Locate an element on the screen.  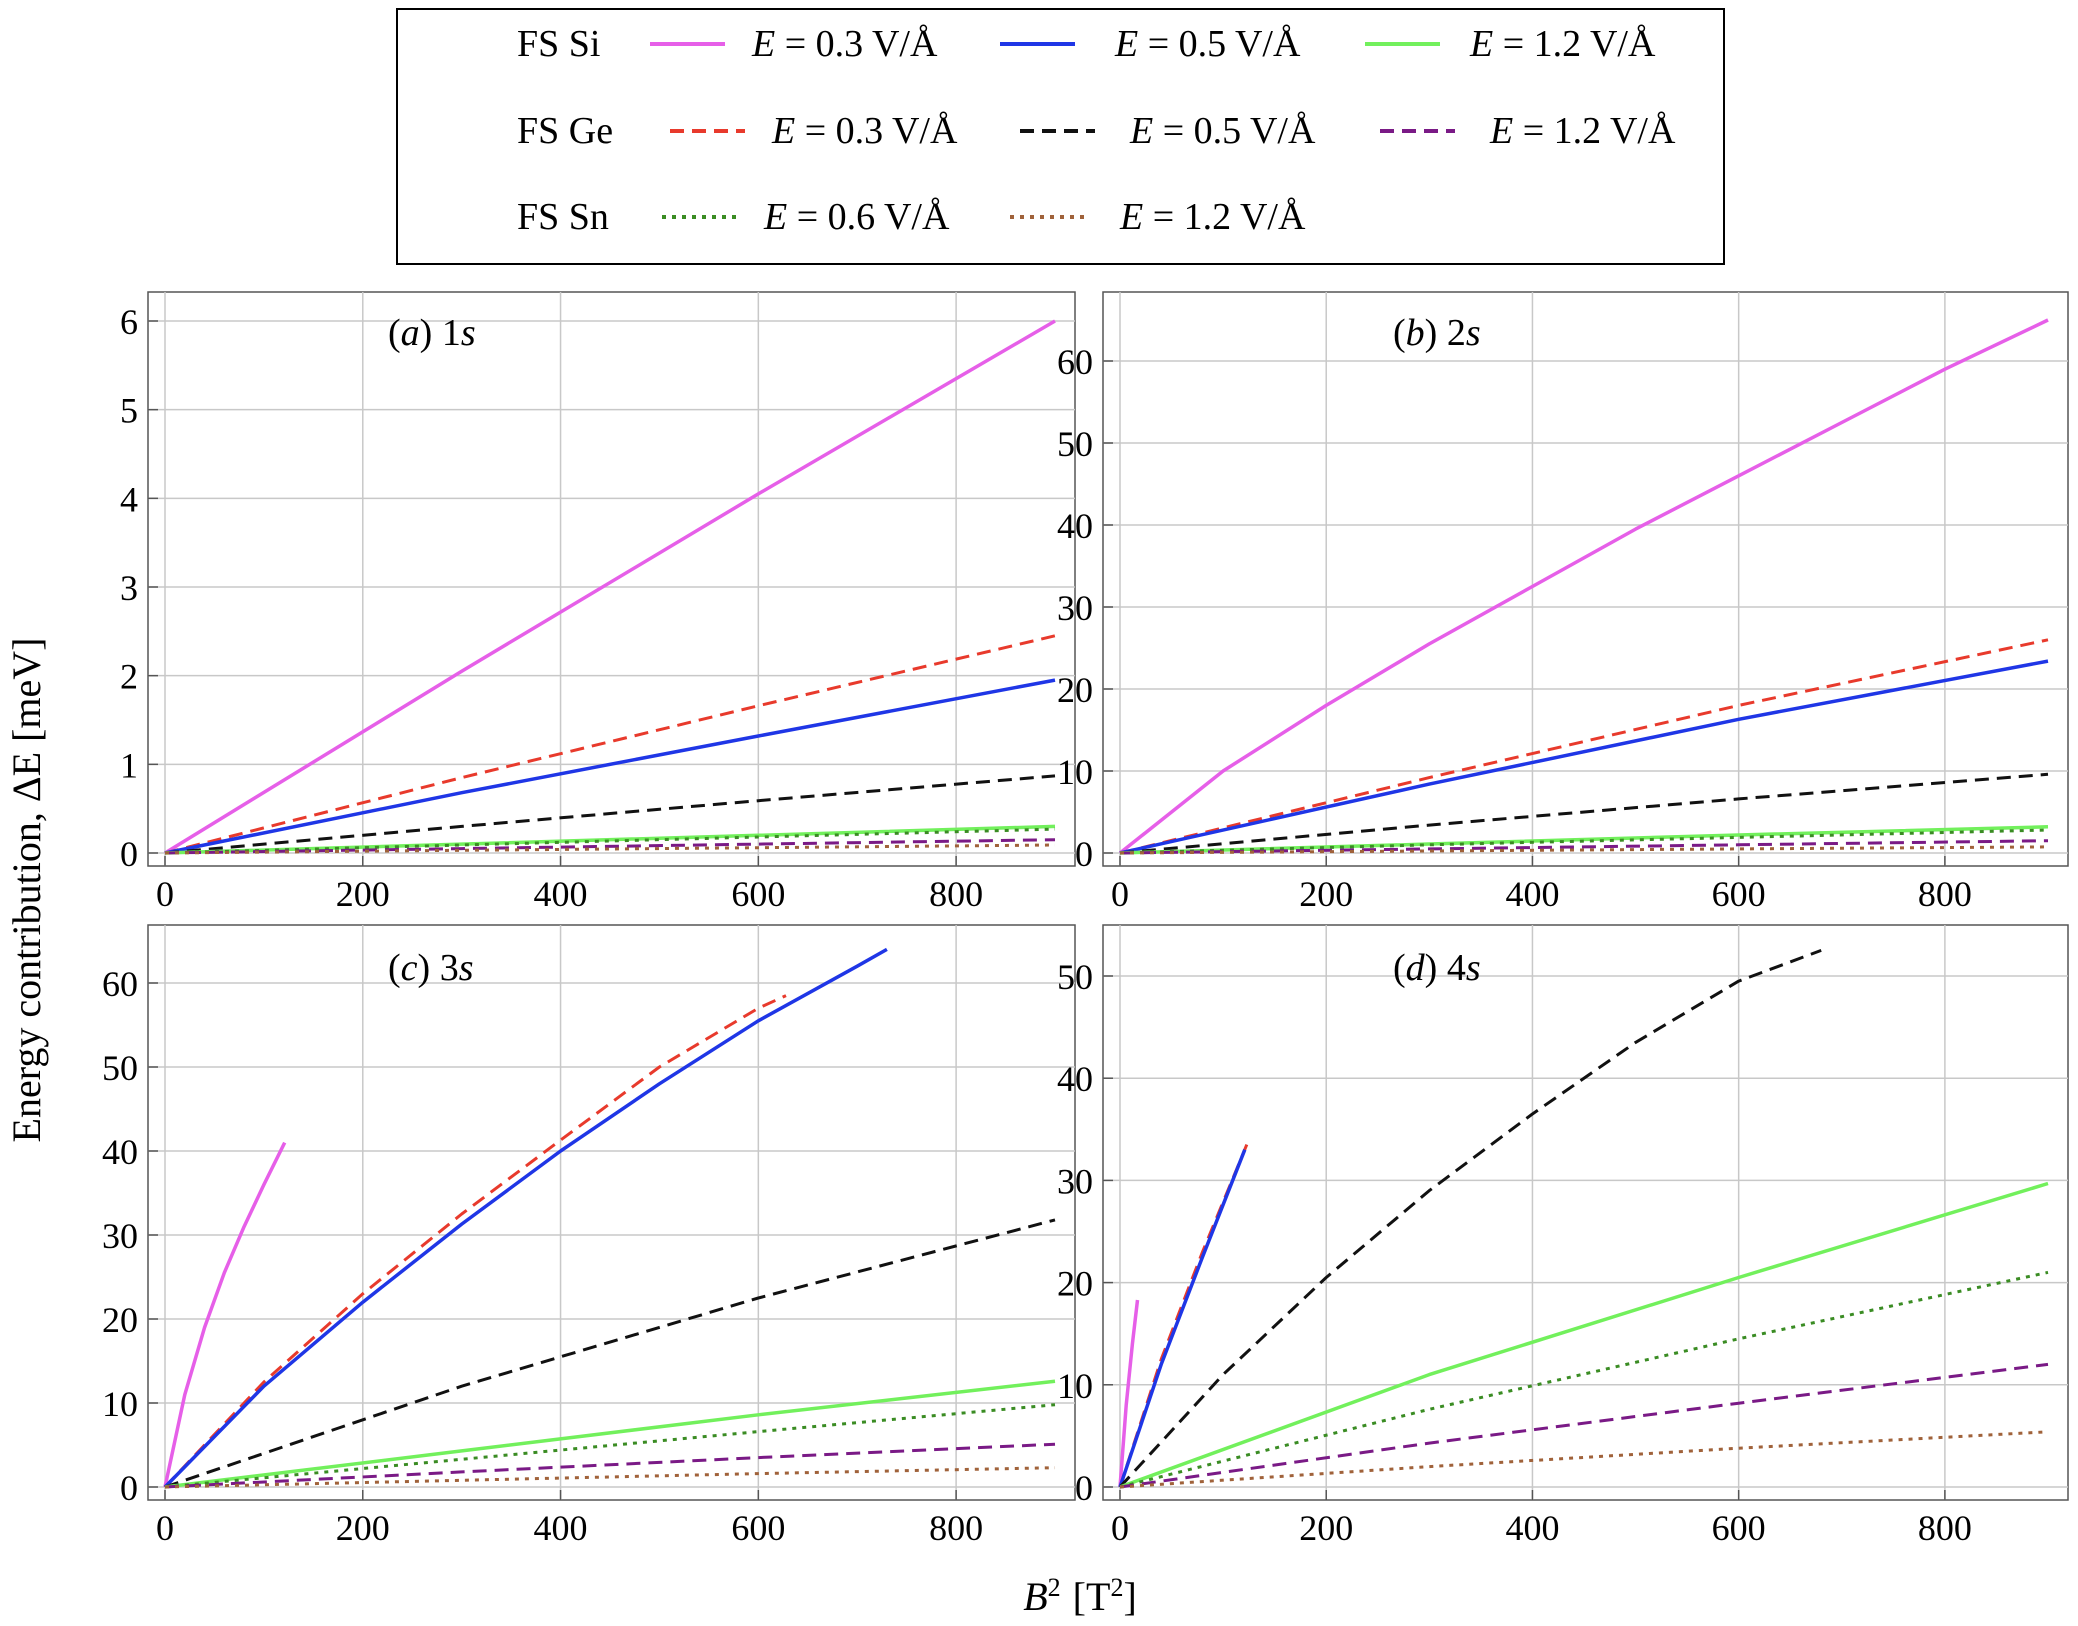
legend-group-label: FS Sn is located at coordinates (563, 217).